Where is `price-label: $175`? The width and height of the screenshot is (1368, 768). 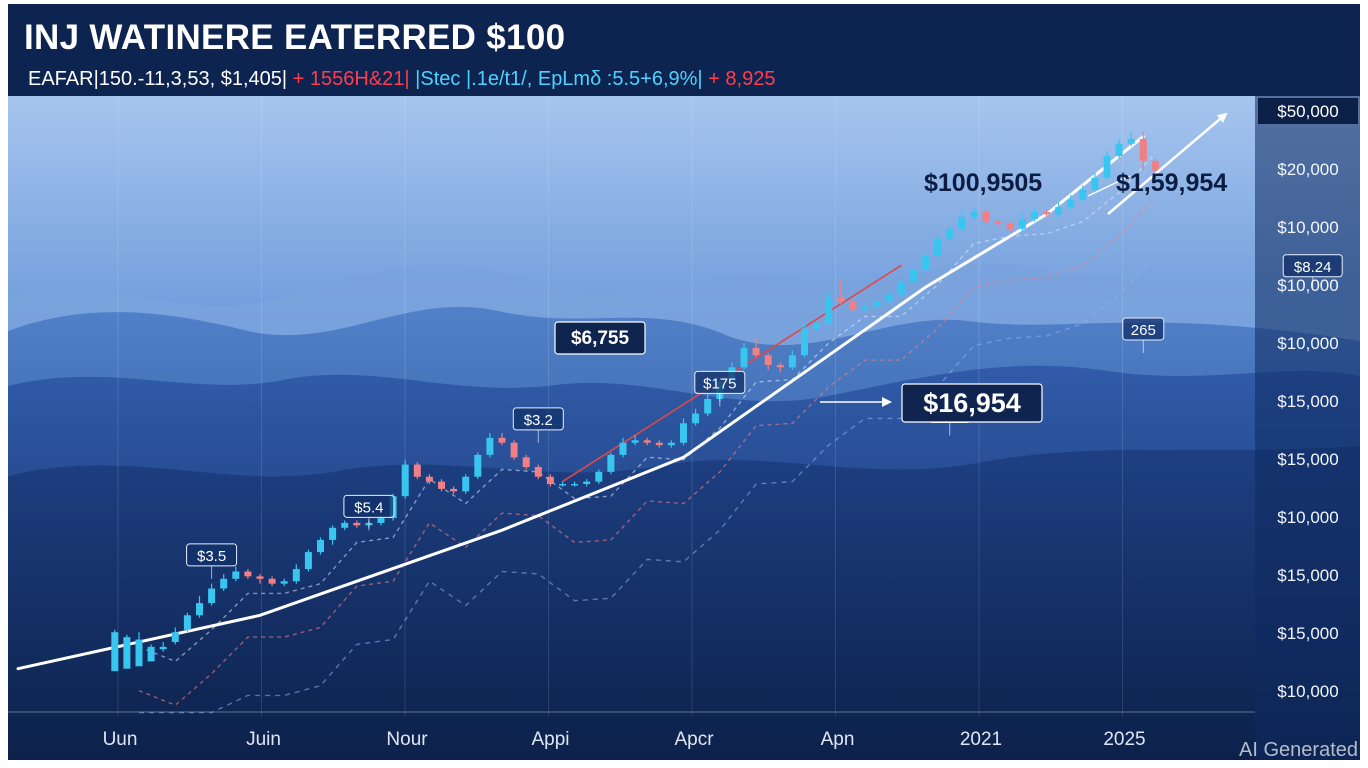 price-label: $175 is located at coordinates (720, 388).